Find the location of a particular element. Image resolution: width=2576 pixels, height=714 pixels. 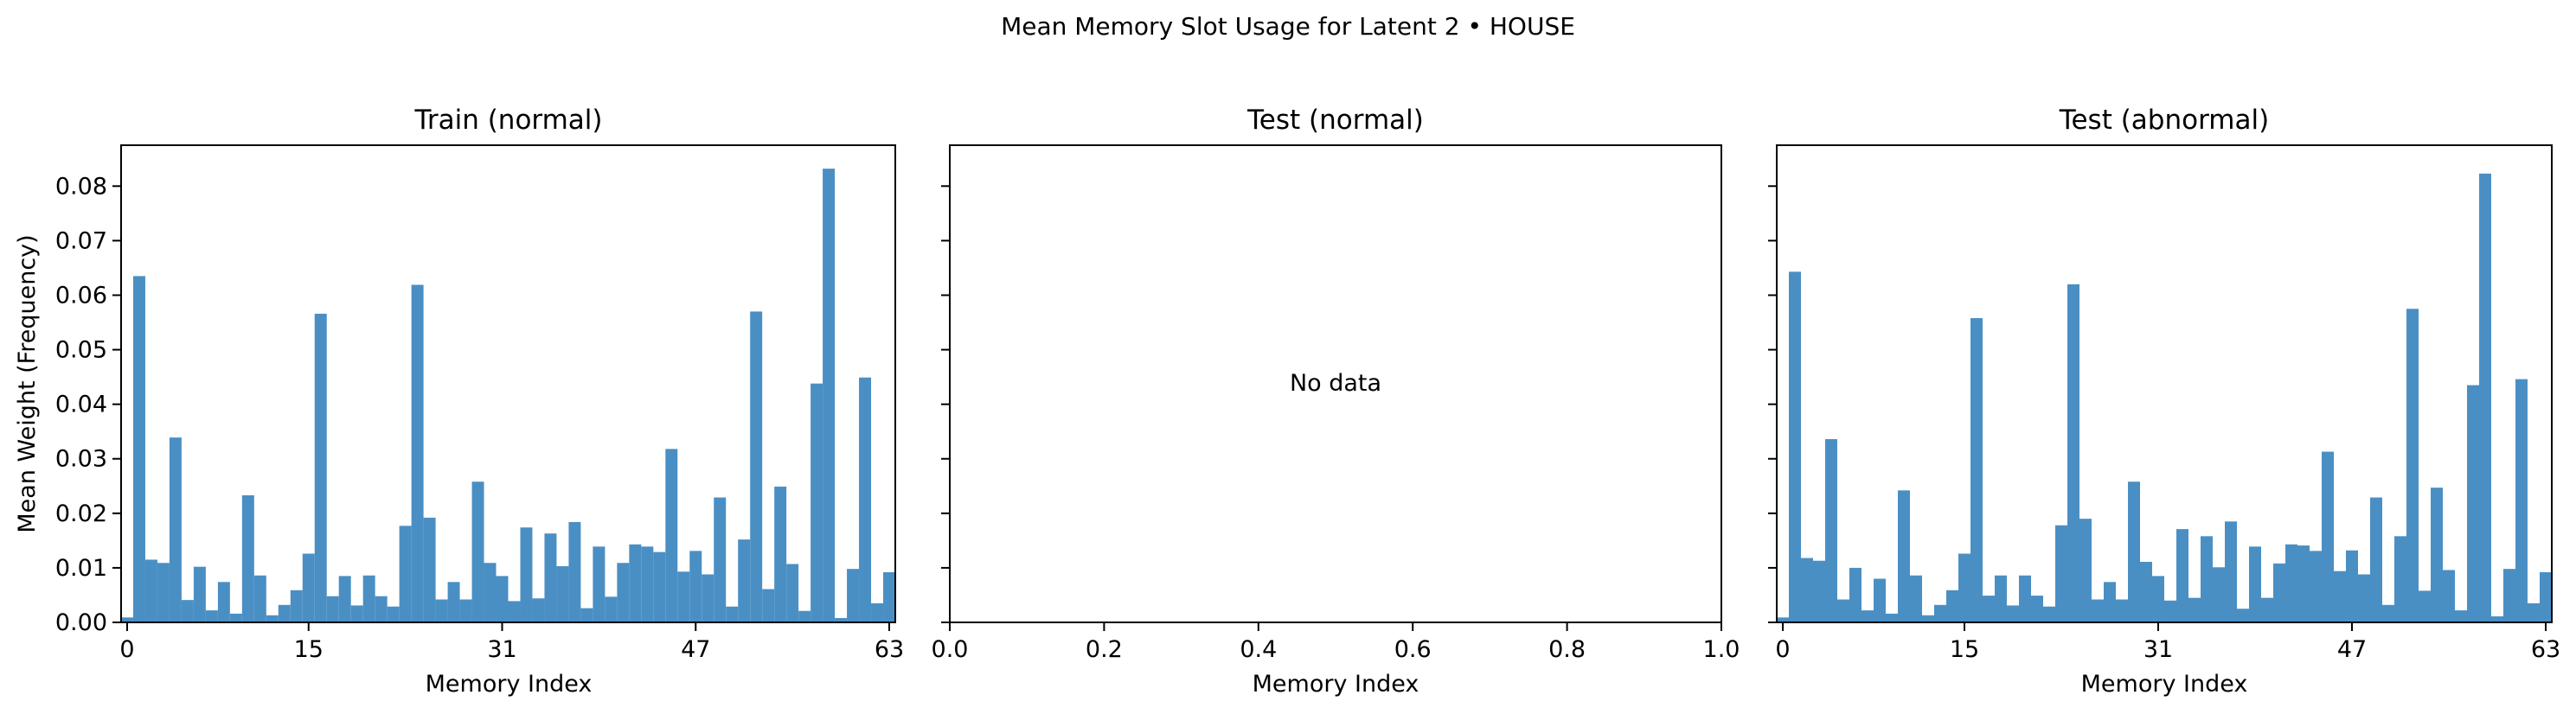

x-tick-label: 15 is located at coordinates (309, 650).